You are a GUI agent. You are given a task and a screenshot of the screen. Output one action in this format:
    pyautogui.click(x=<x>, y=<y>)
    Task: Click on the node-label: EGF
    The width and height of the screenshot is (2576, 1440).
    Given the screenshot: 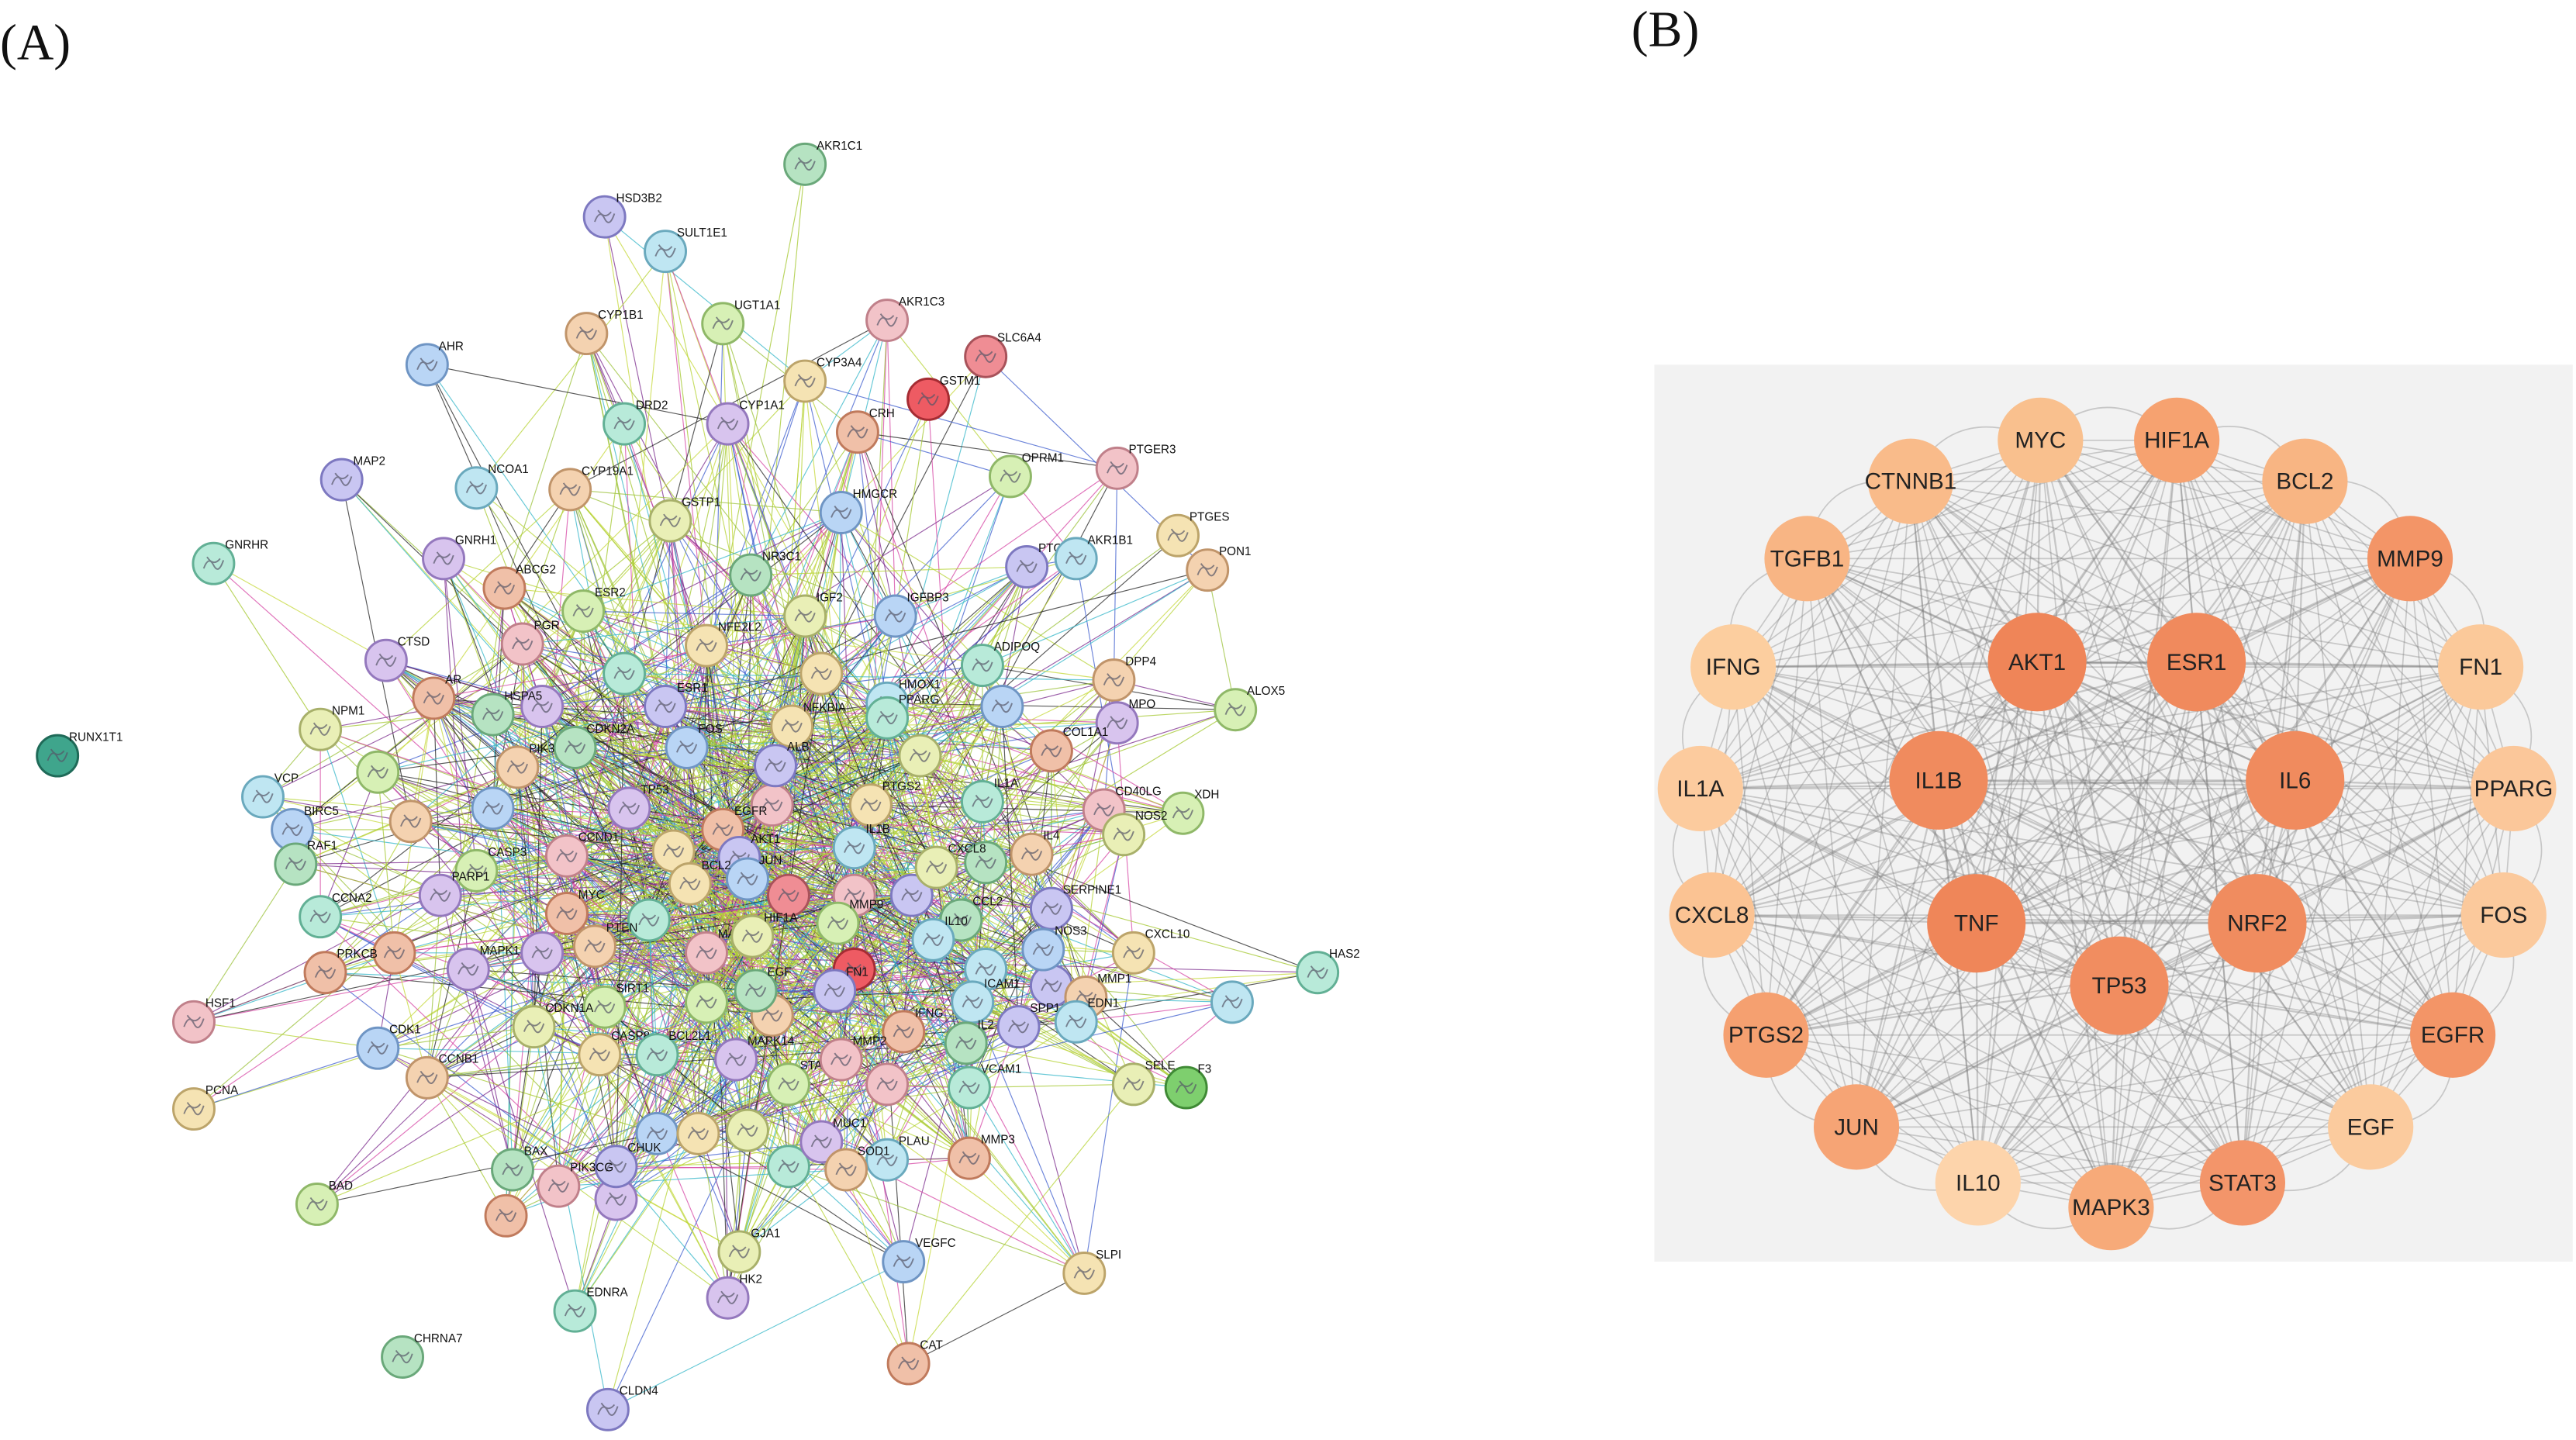 What is the action you would take?
    pyautogui.click(x=779, y=972)
    